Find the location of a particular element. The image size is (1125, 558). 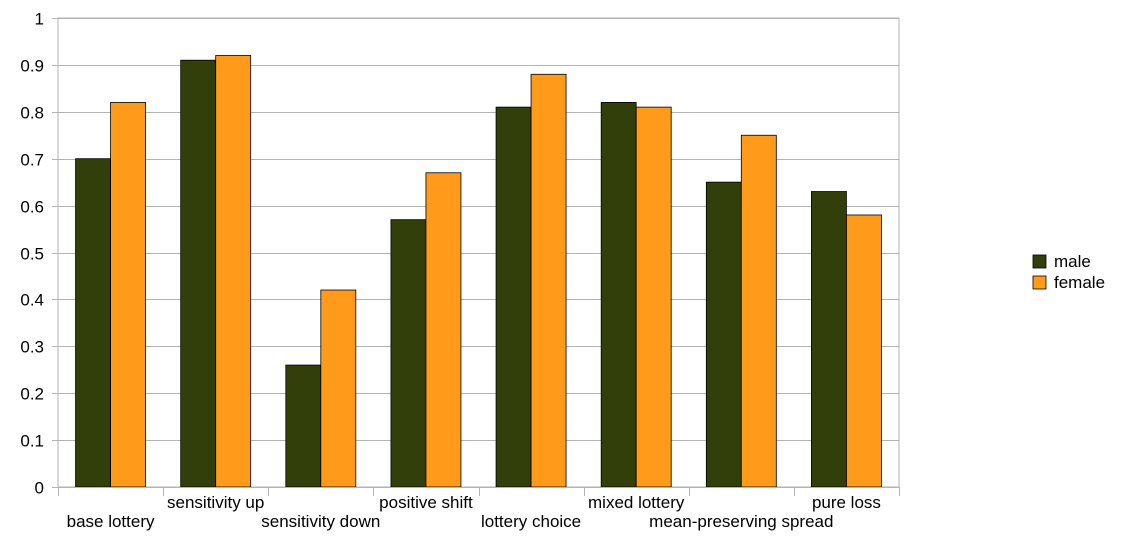

y-tick-labels: 0 0.1 0.2 0.3 0.4 0.5 0.6 0.7 0.8 0.9 1 is located at coordinates (32, 254).